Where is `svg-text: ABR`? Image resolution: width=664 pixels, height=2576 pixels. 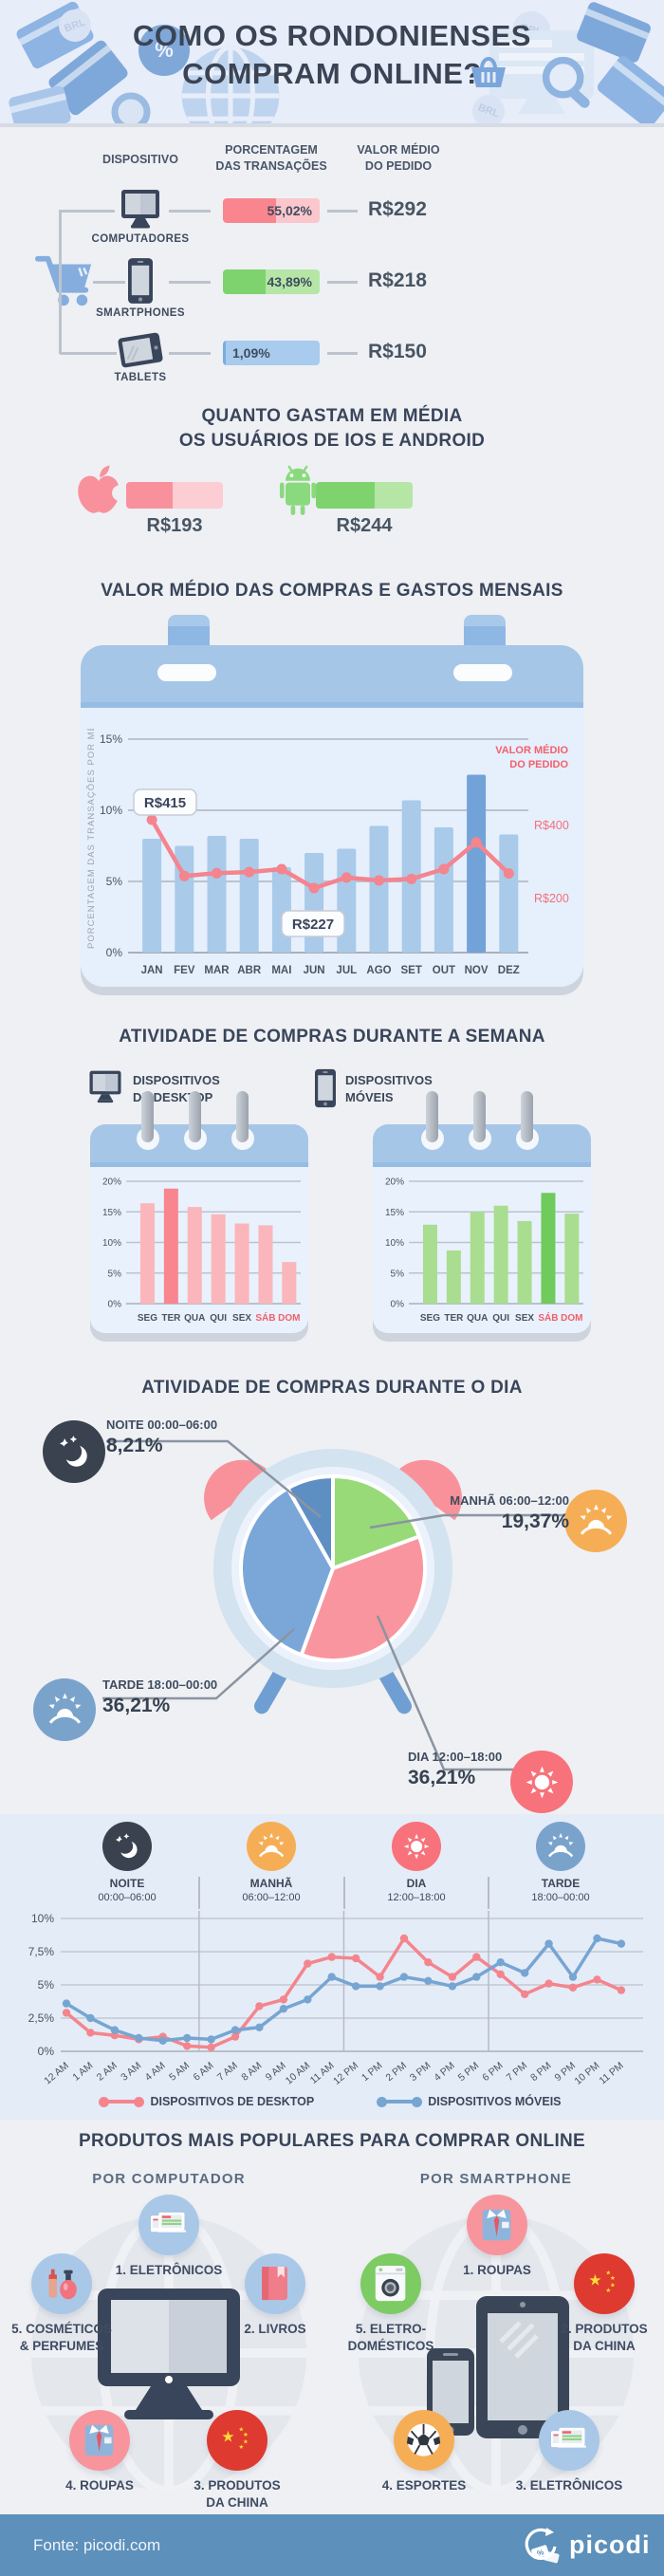 svg-text: ABR is located at coordinates (250, 970).